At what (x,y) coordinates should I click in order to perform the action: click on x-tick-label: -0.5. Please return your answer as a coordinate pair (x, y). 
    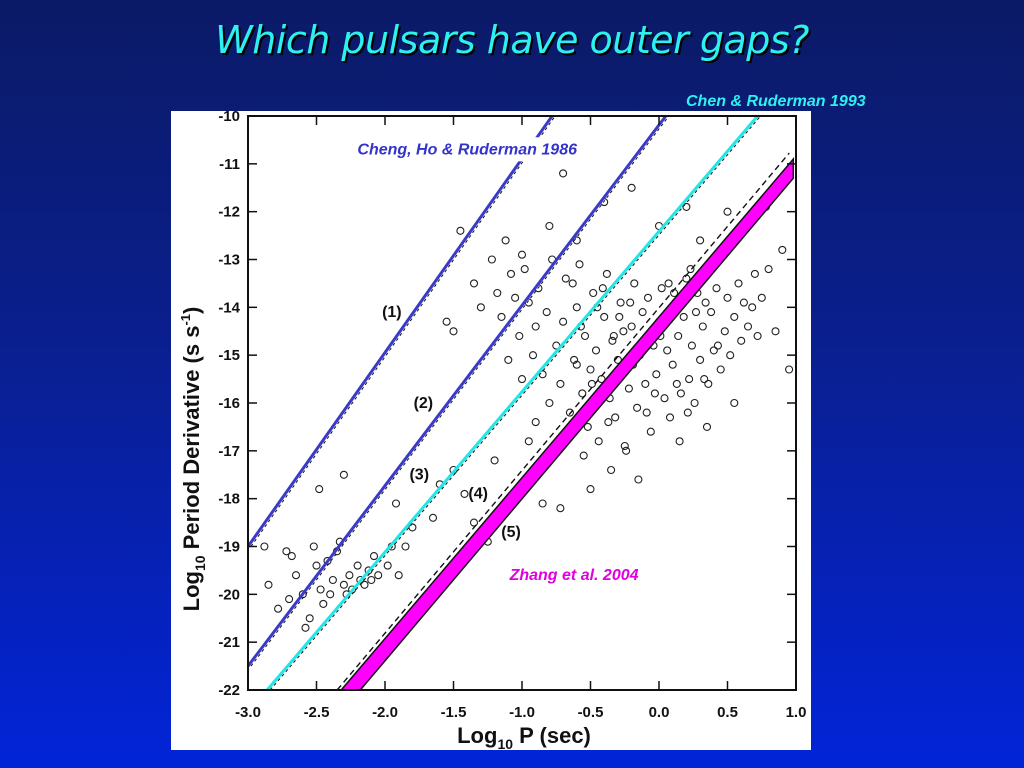
    Looking at the image, I should click on (591, 712).